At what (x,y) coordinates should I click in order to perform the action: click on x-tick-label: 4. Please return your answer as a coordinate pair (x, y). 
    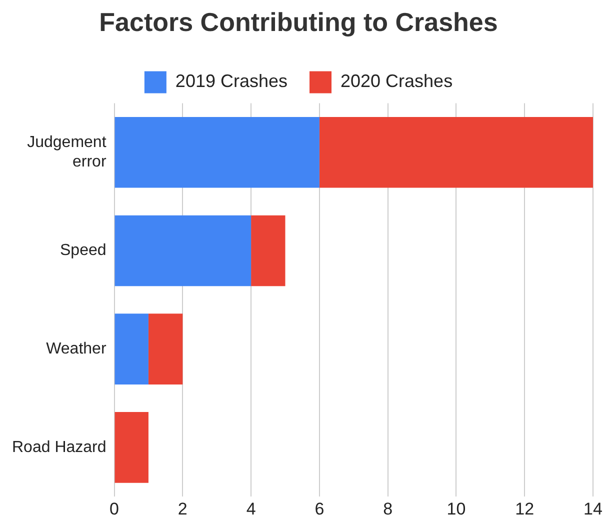
    Looking at the image, I should click on (251, 508).